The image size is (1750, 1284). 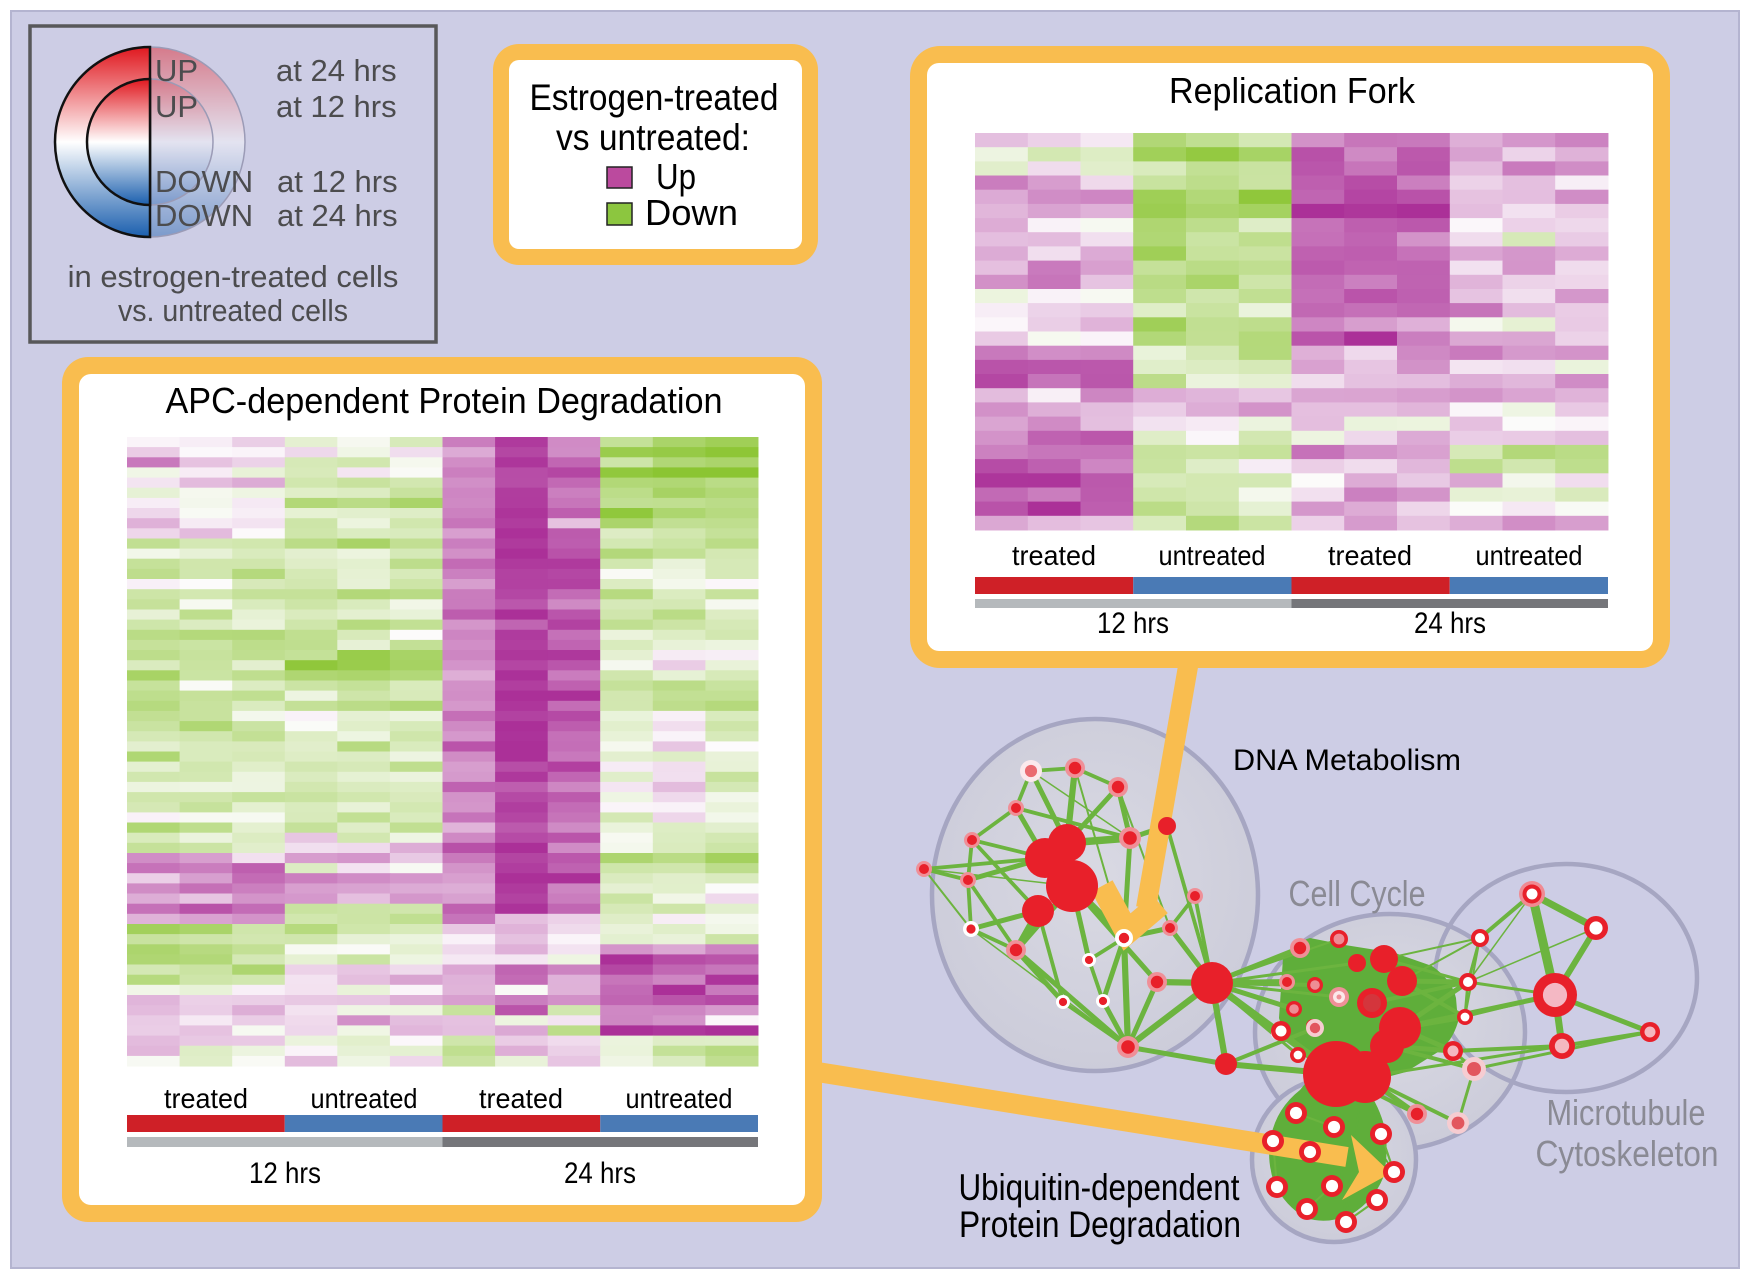 I want to click on svg-text: Up, so click(x=676, y=176).